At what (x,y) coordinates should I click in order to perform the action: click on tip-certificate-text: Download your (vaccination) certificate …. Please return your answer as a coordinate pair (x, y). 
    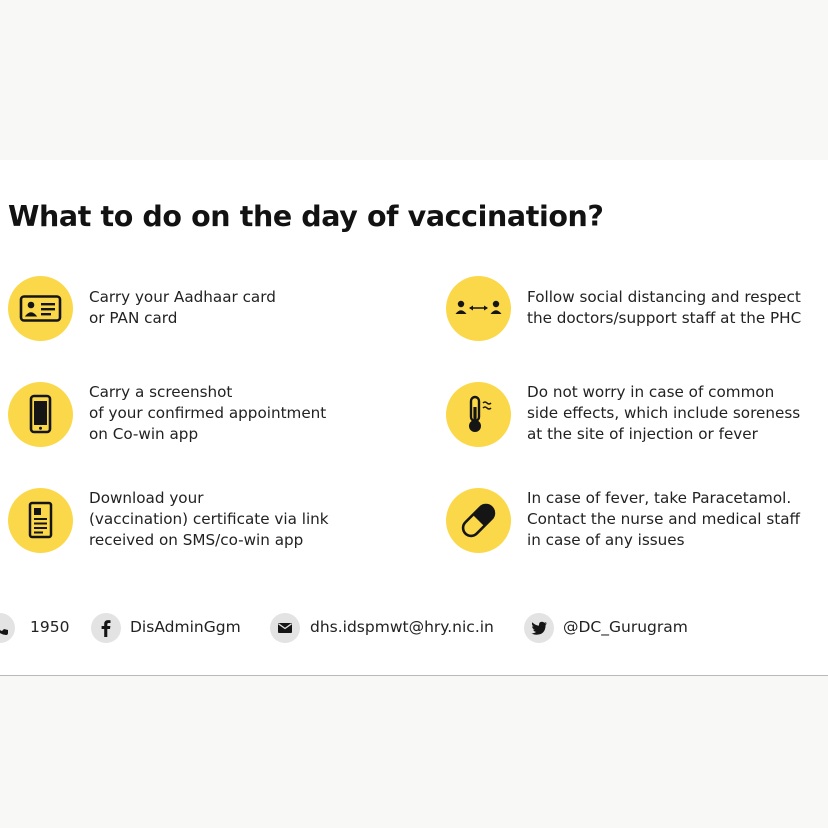
    Looking at the image, I should click on (209, 519).